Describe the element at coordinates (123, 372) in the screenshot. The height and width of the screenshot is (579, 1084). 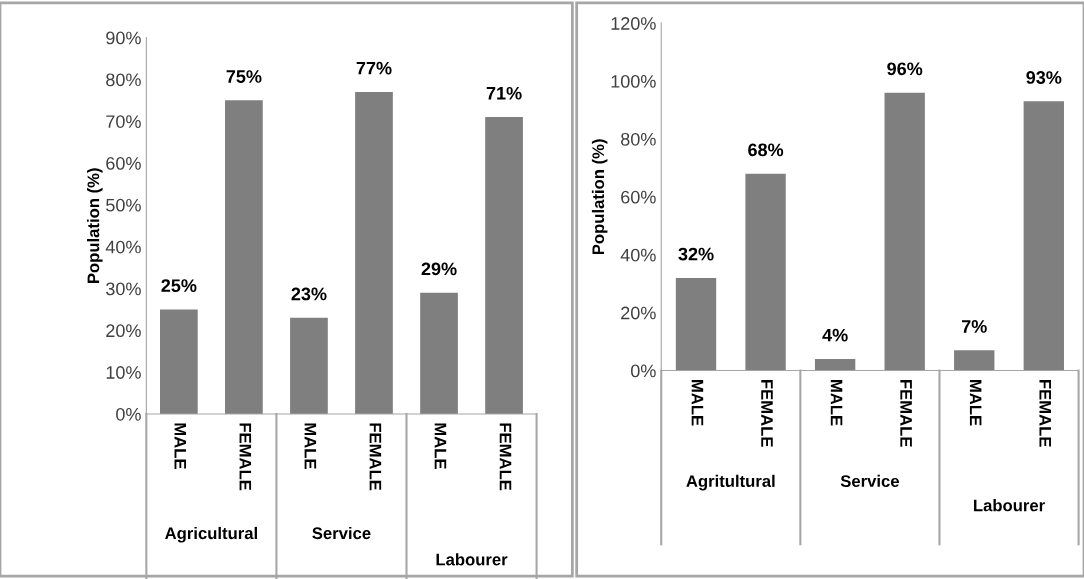
I see `y-tick-label: 10%` at that location.